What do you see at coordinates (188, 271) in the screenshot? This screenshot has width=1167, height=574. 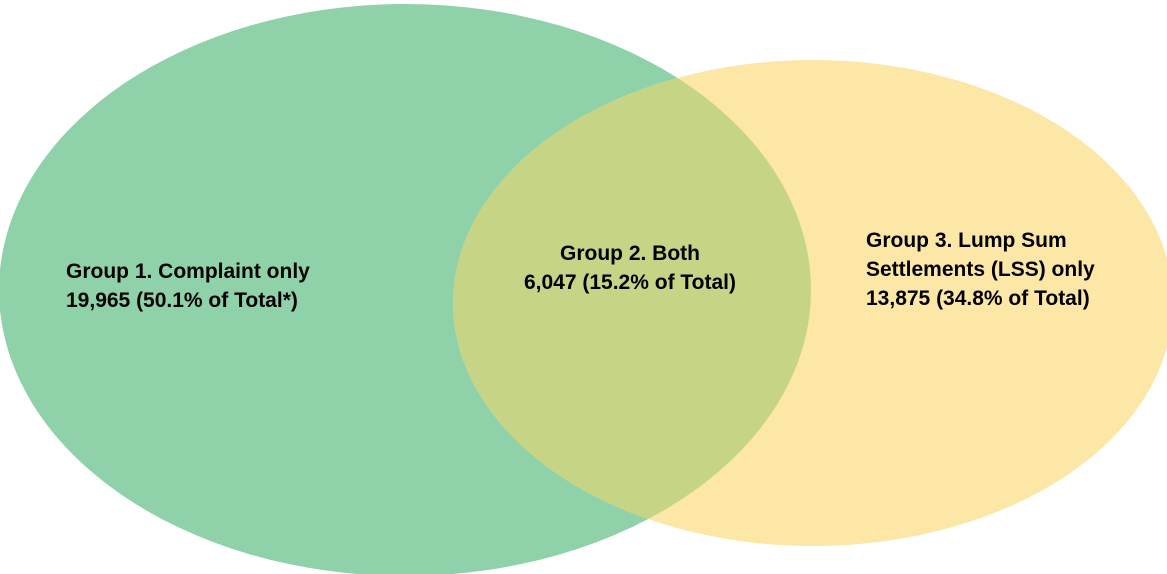 I see `group1-title: Group 1. Complaint only` at bounding box center [188, 271].